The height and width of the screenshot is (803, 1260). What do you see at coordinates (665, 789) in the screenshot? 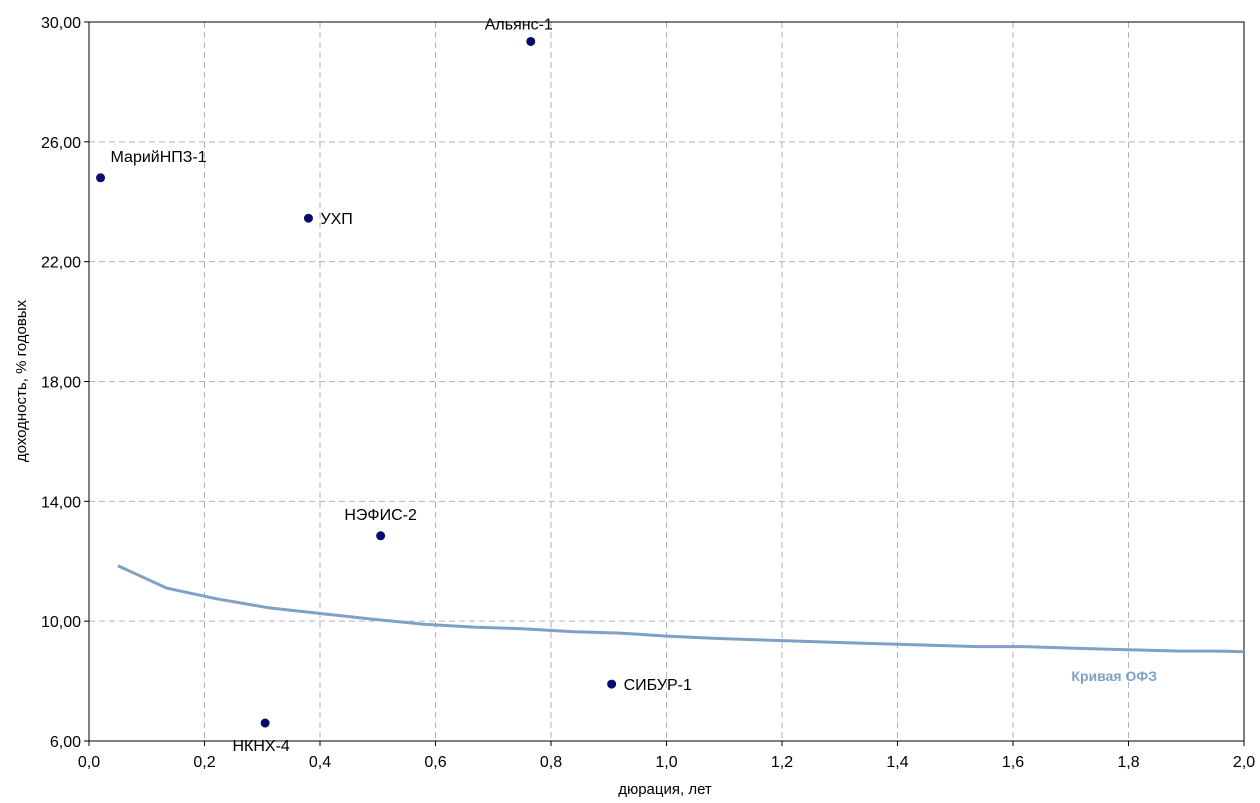
I see `x-axis-title: дюрация, лет` at bounding box center [665, 789].